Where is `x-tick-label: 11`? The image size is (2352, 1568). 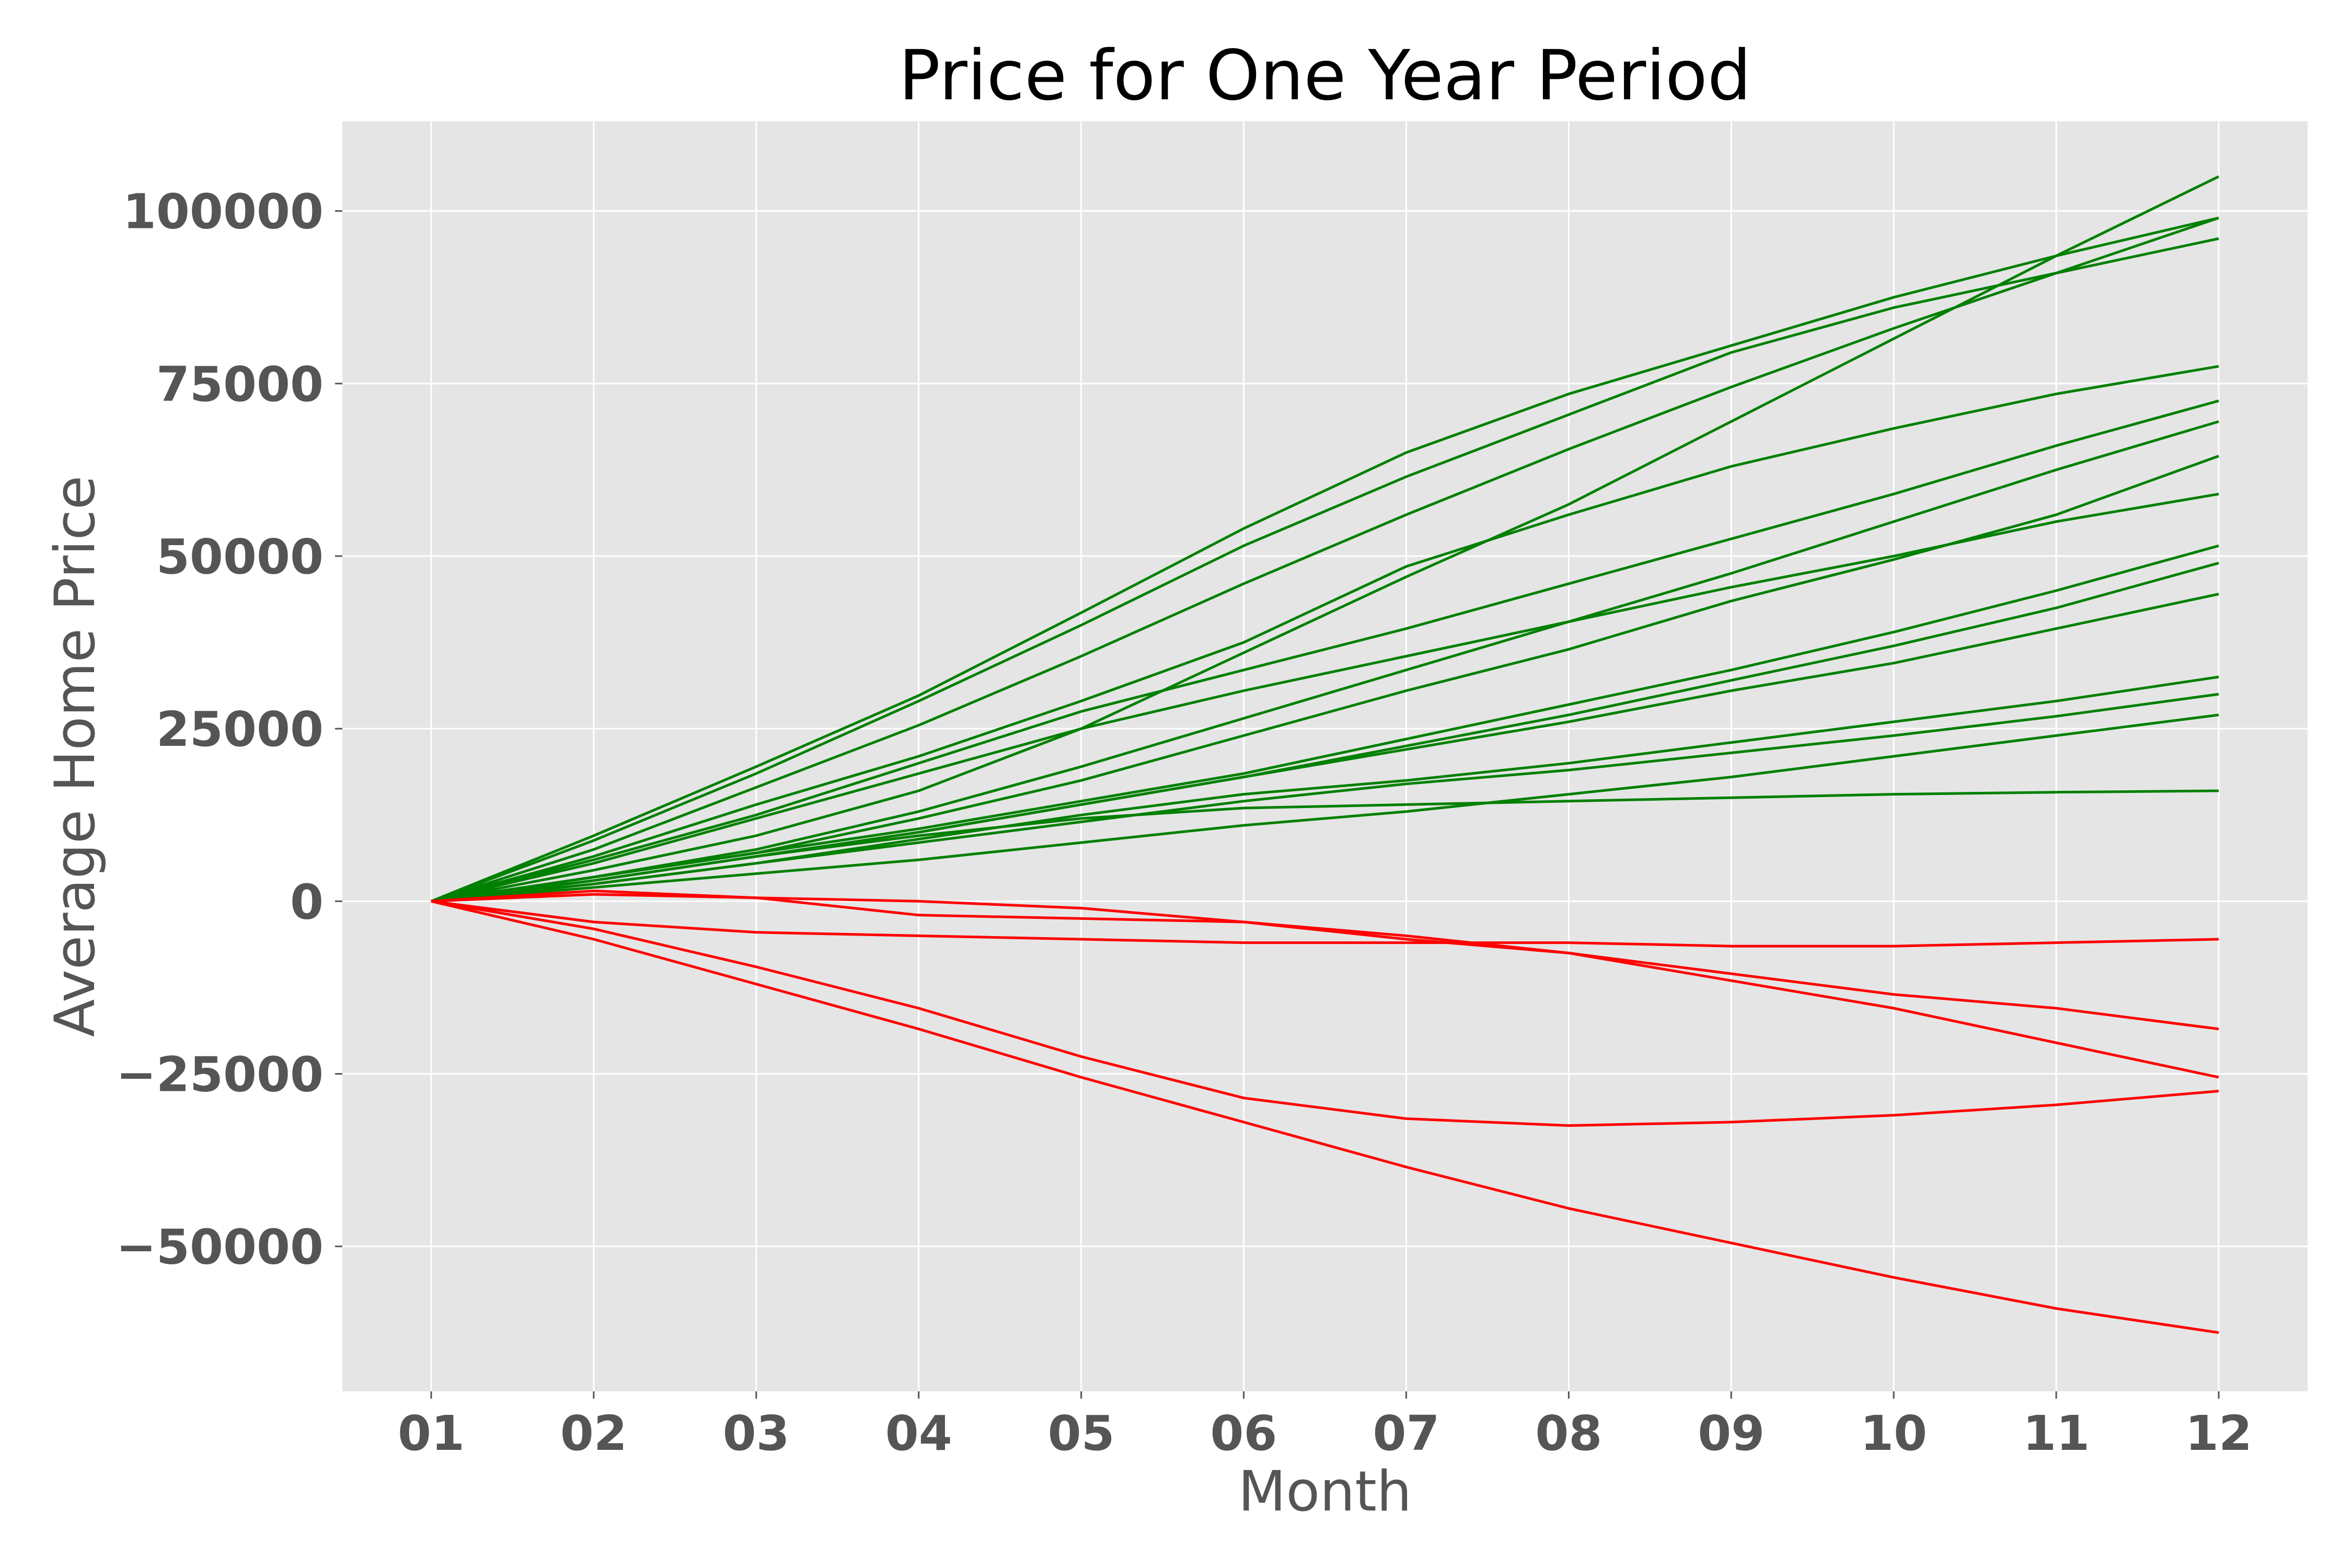 x-tick-label: 11 is located at coordinates (2056, 1433).